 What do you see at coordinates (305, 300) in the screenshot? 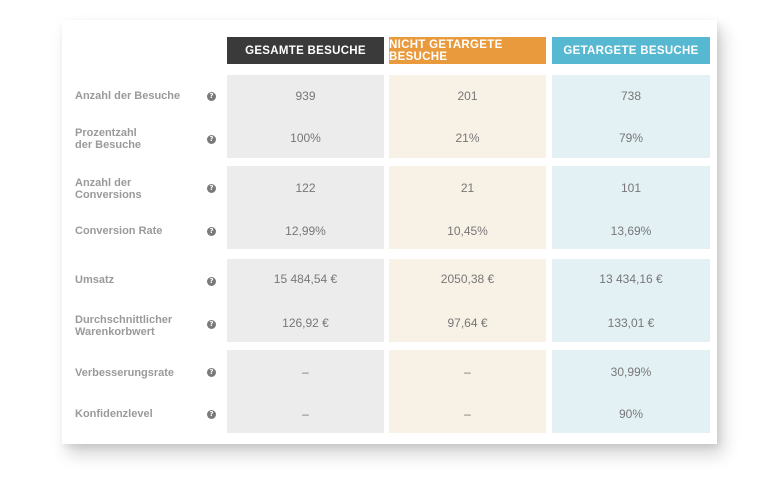
I see `group-block-revenue-total` at bounding box center [305, 300].